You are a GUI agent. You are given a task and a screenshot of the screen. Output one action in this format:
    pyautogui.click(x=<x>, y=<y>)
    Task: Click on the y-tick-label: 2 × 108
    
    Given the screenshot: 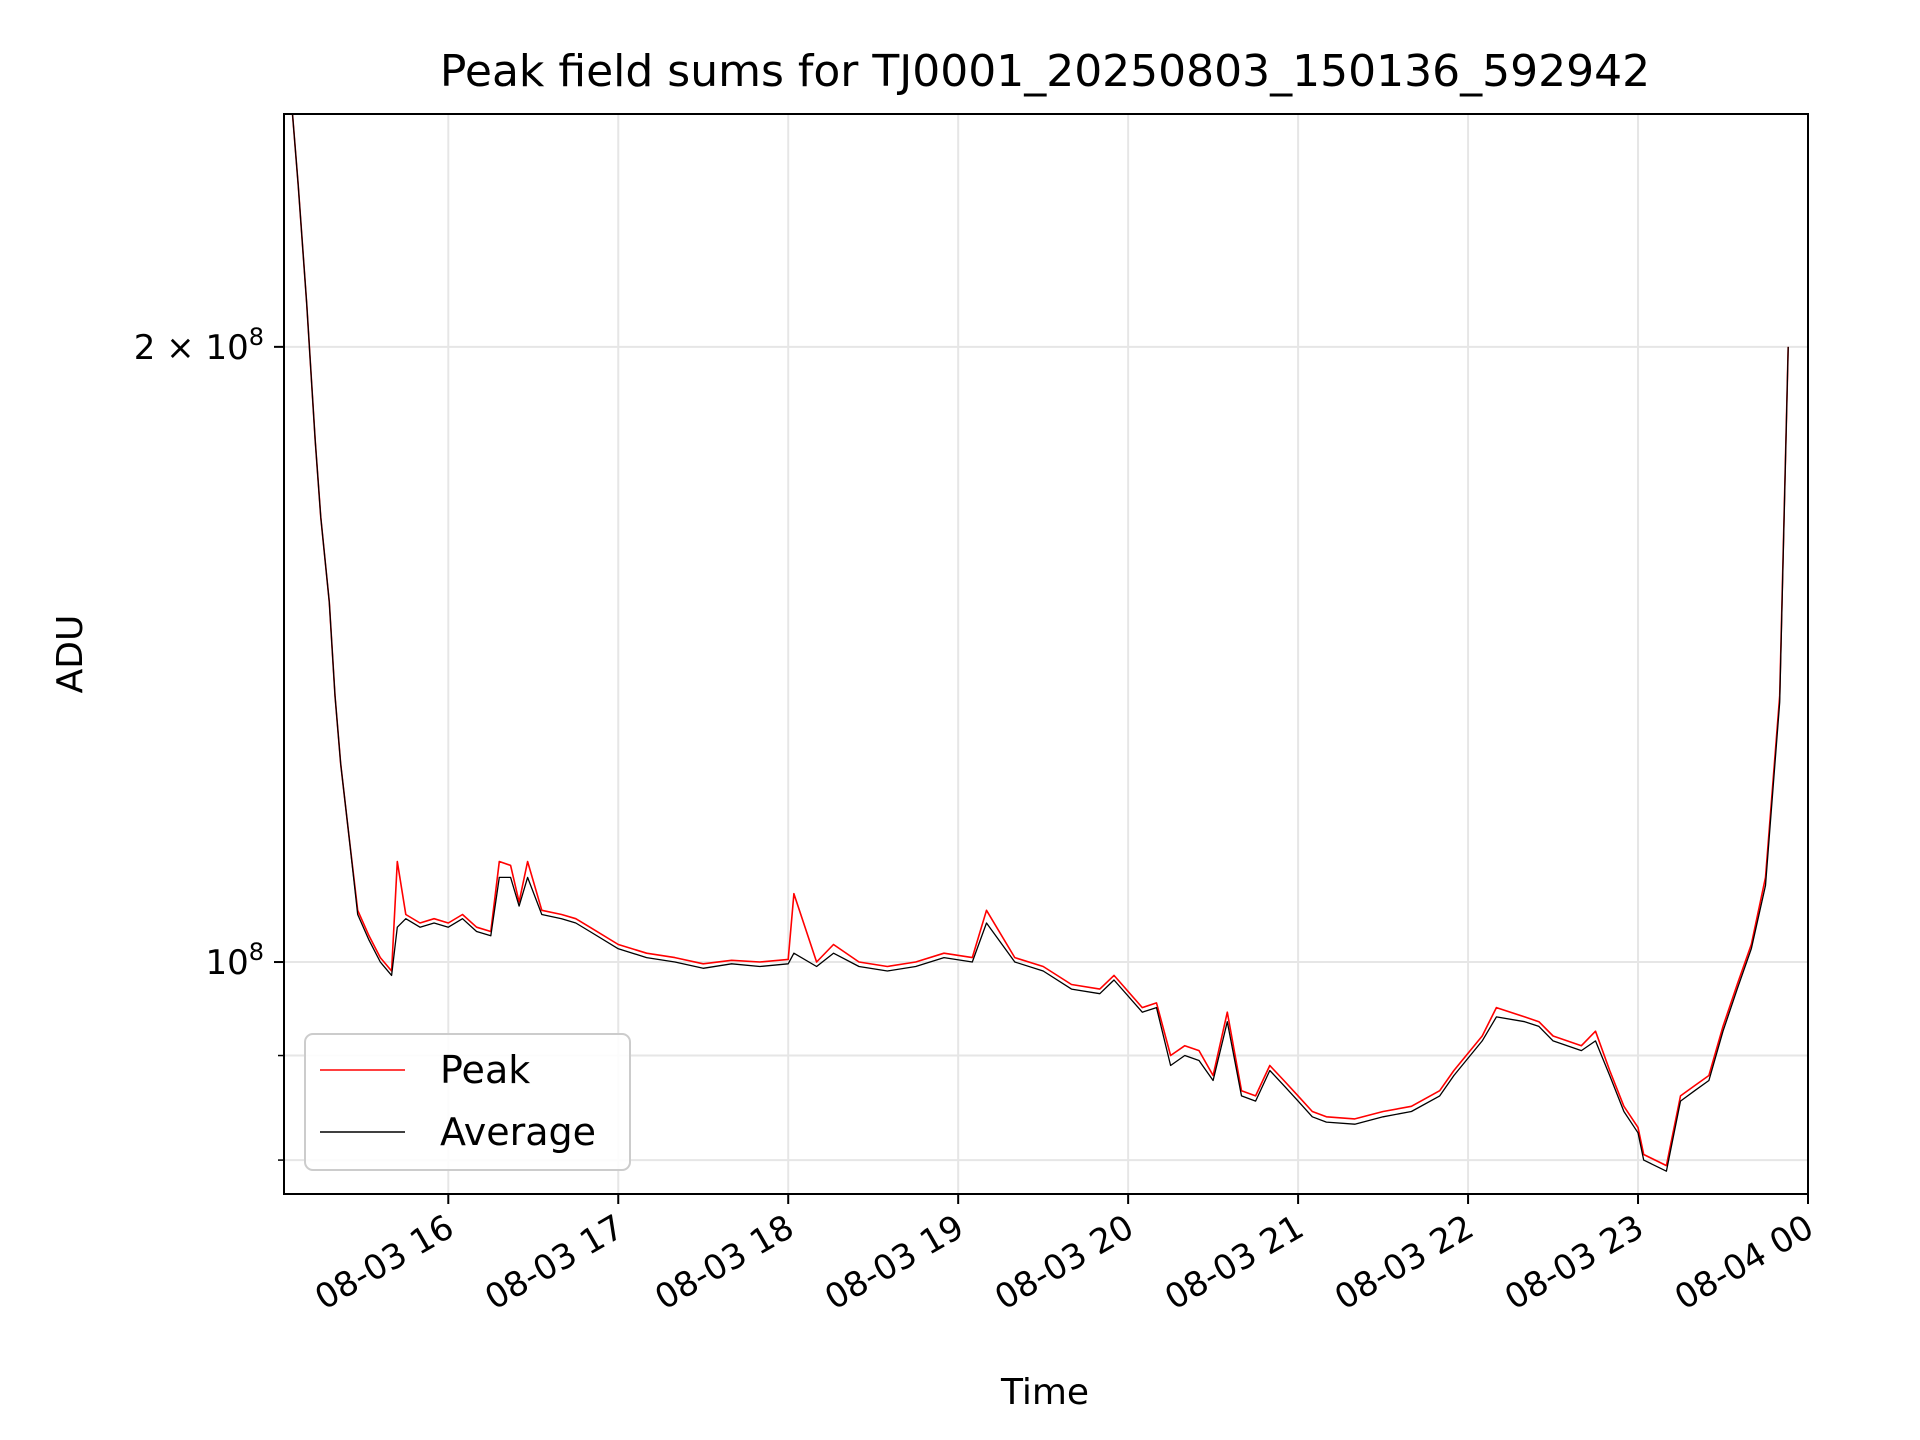 What is the action you would take?
    pyautogui.click(x=199, y=345)
    